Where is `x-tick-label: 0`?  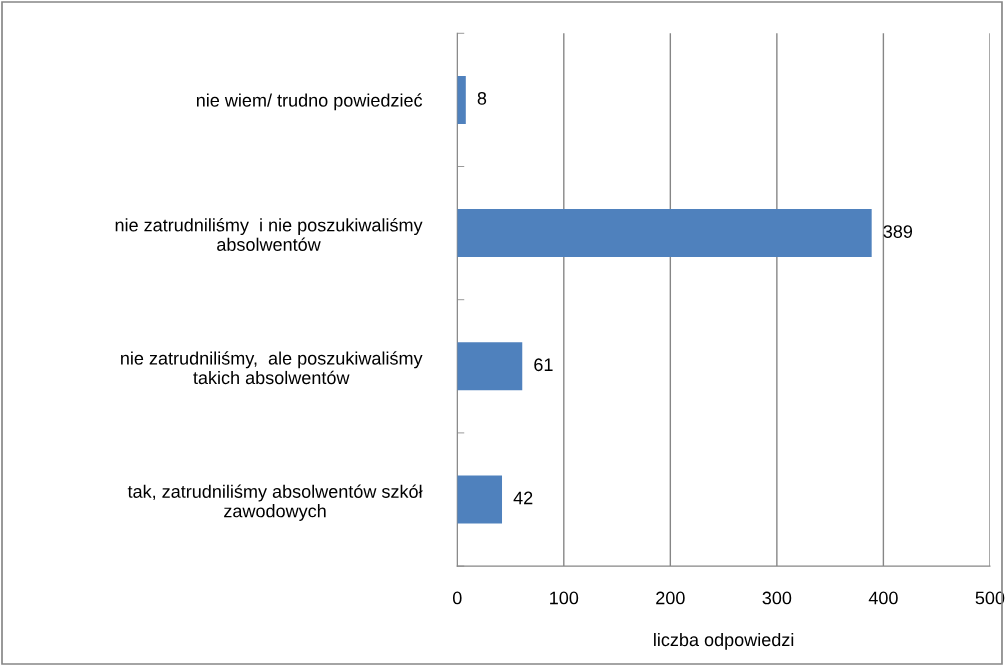
x-tick-label: 0 is located at coordinates (457, 598).